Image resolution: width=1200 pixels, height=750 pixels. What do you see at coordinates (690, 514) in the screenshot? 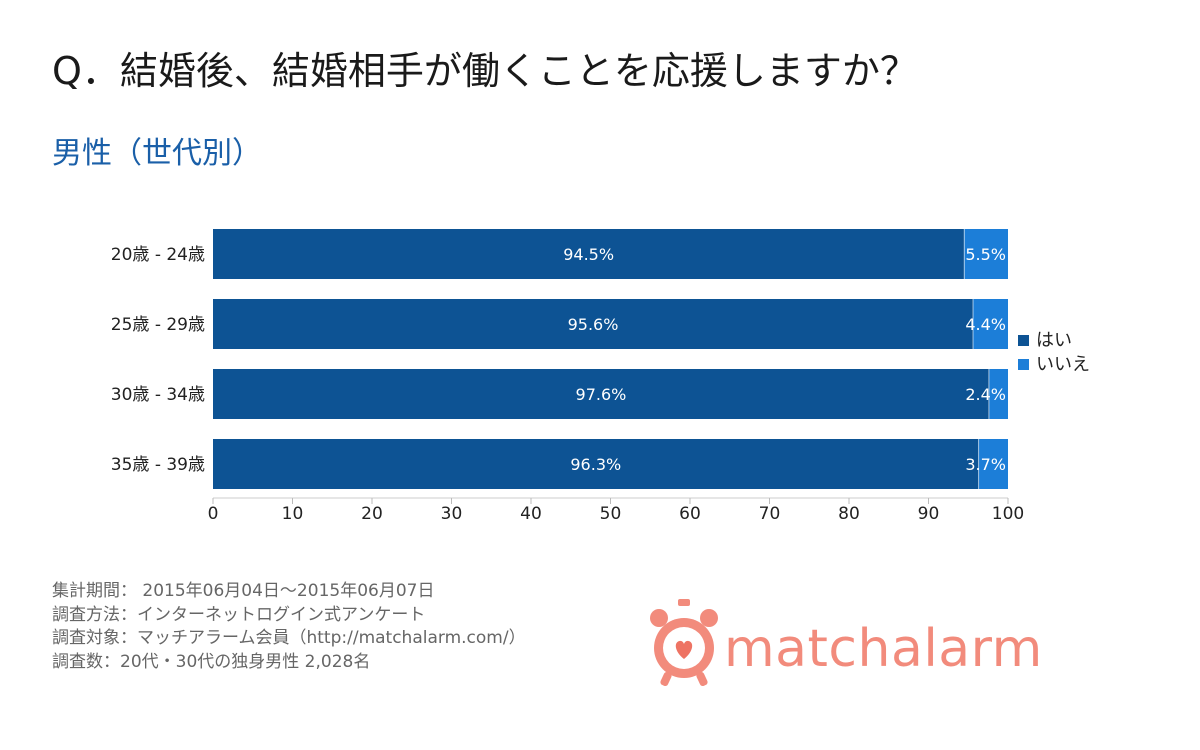
I see `x-tick-label: 60` at bounding box center [690, 514].